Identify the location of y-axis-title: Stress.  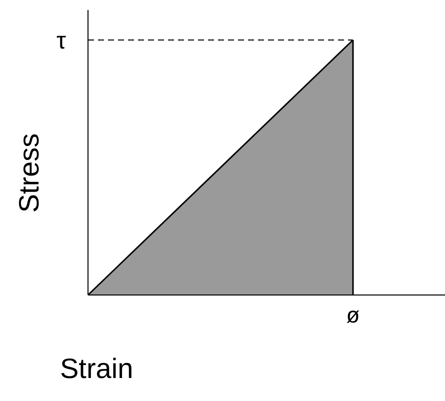
(30, 173).